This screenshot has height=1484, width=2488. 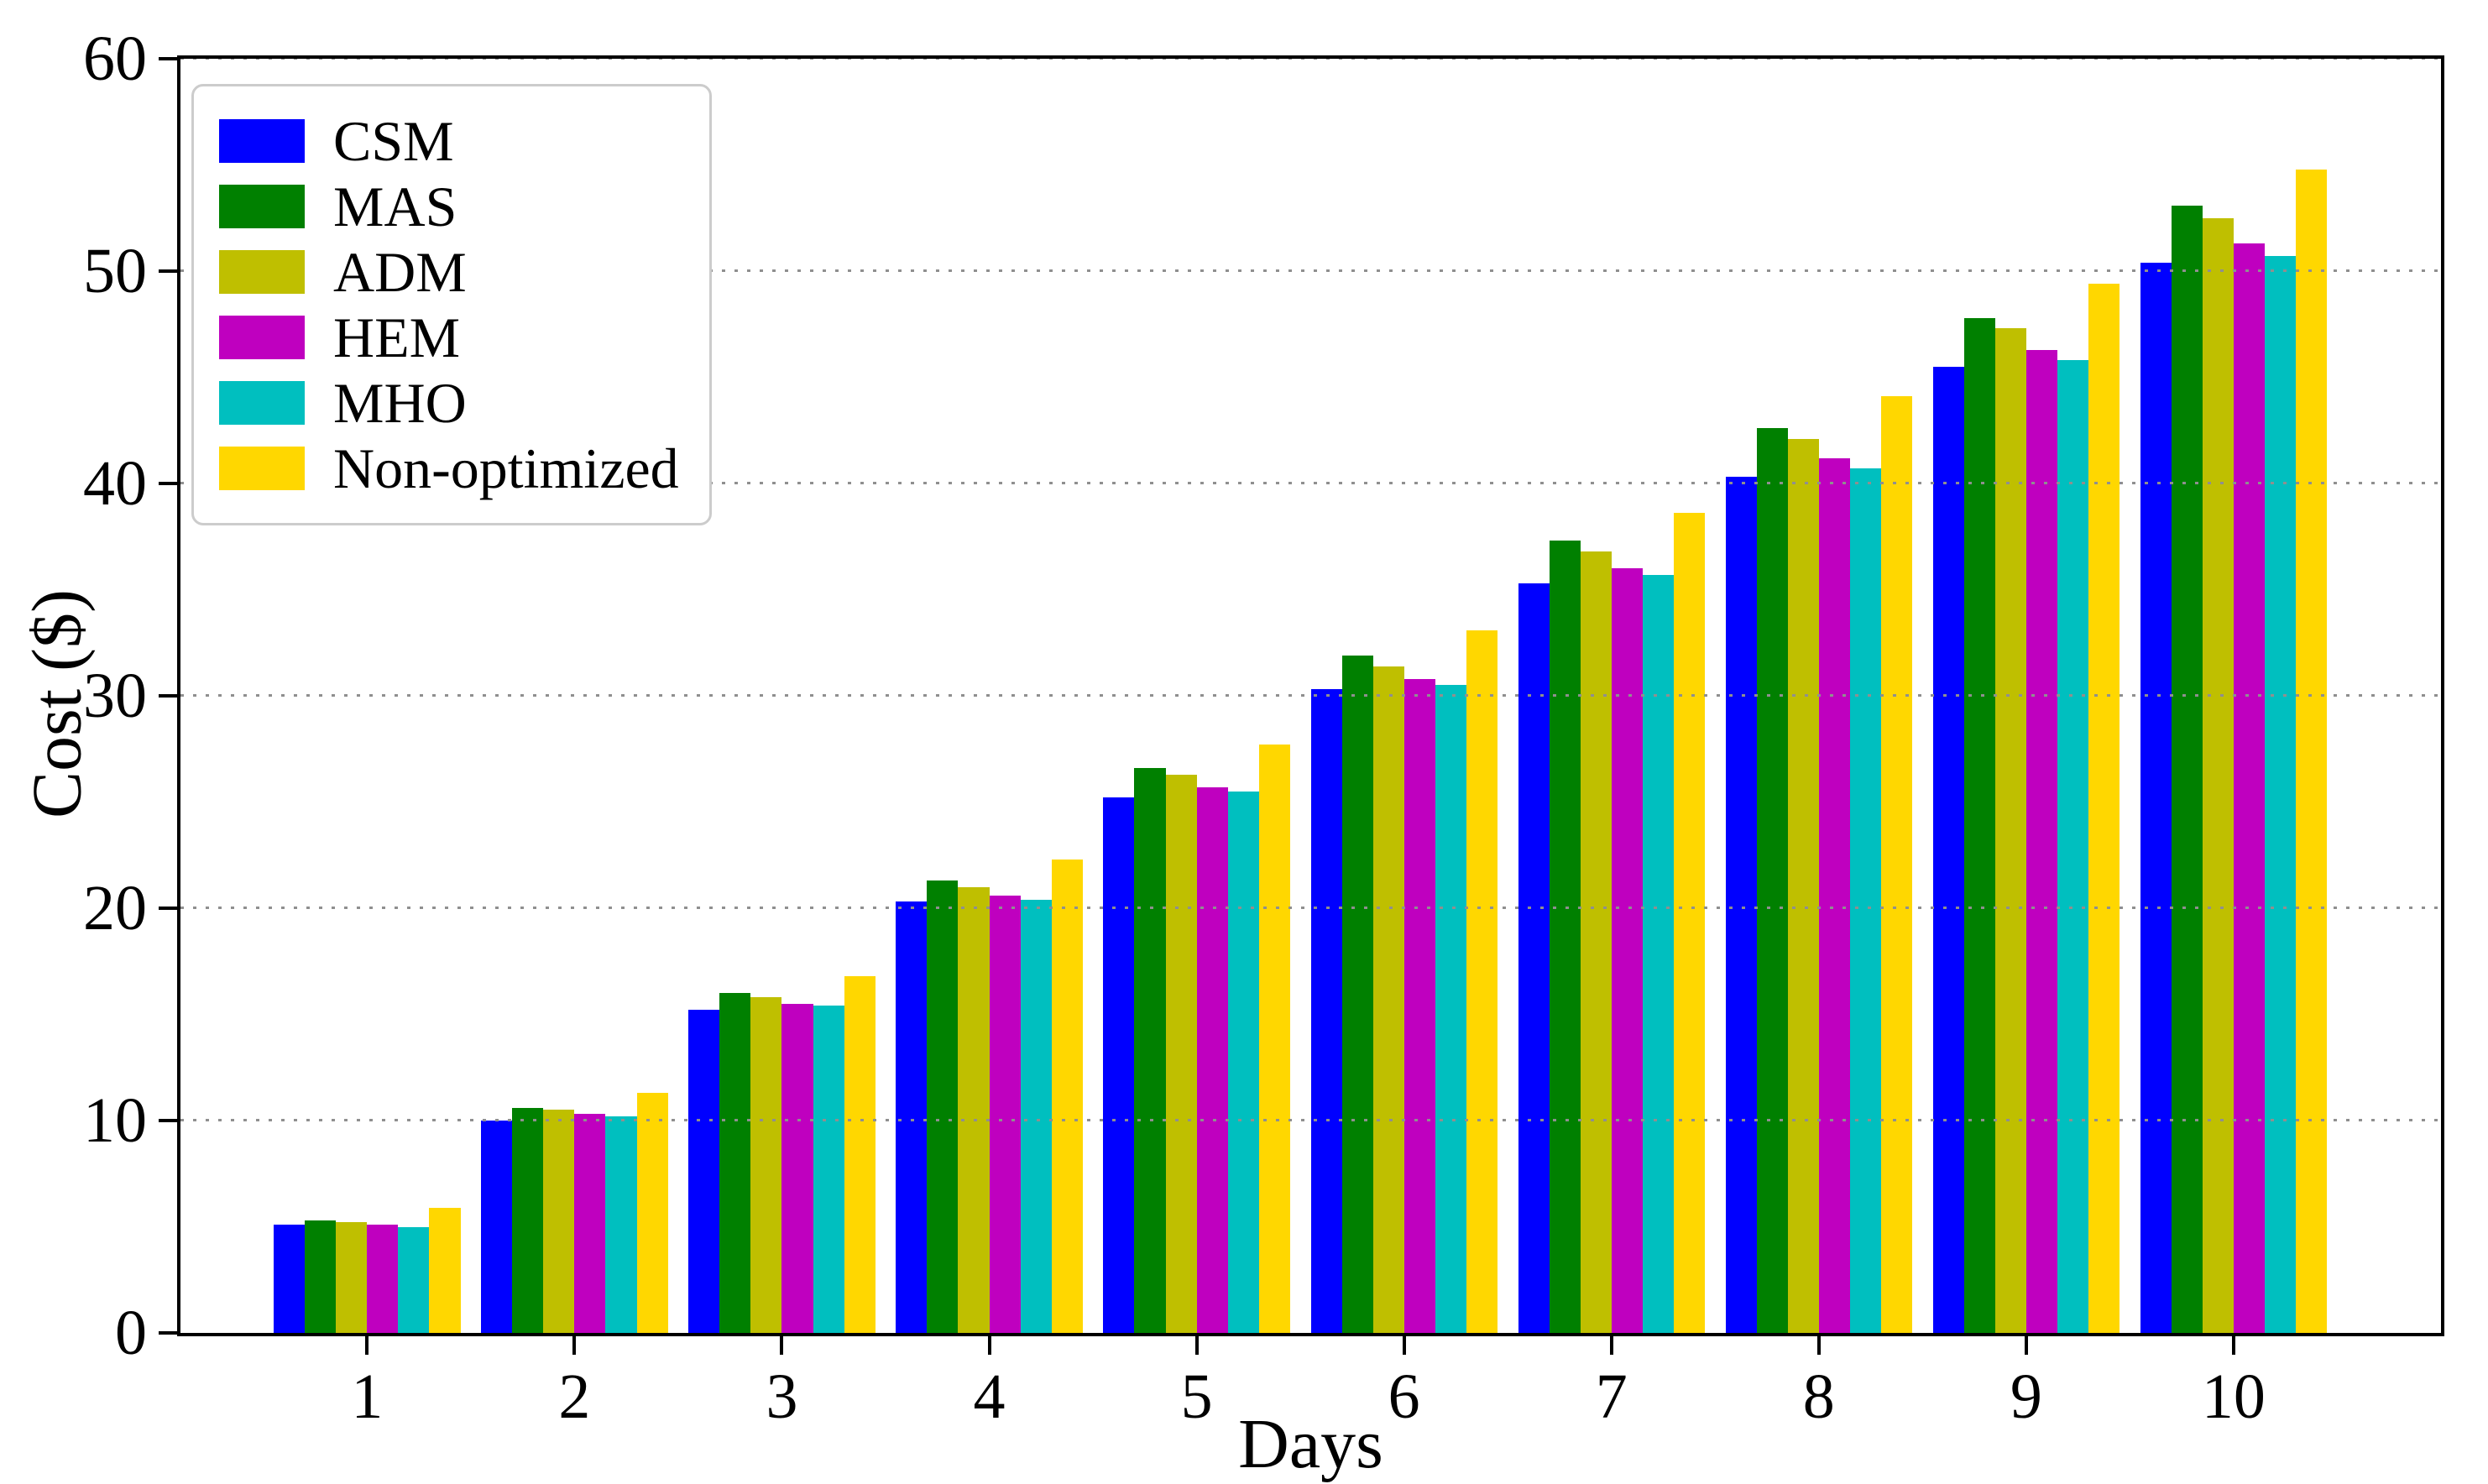 What do you see at coordinates (262, 206) in the screenshot?
I see `legend-swatch-mas` at bounding box center [262, 206].